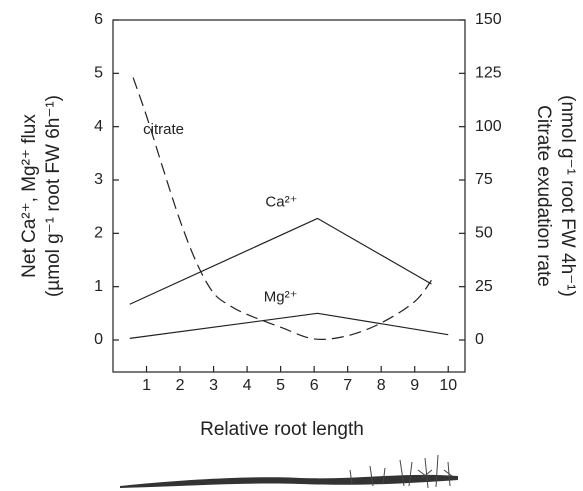 The height and width of the screenshot is (491, 583). I want to click on x-tick-label: 6, so click(314, 385).